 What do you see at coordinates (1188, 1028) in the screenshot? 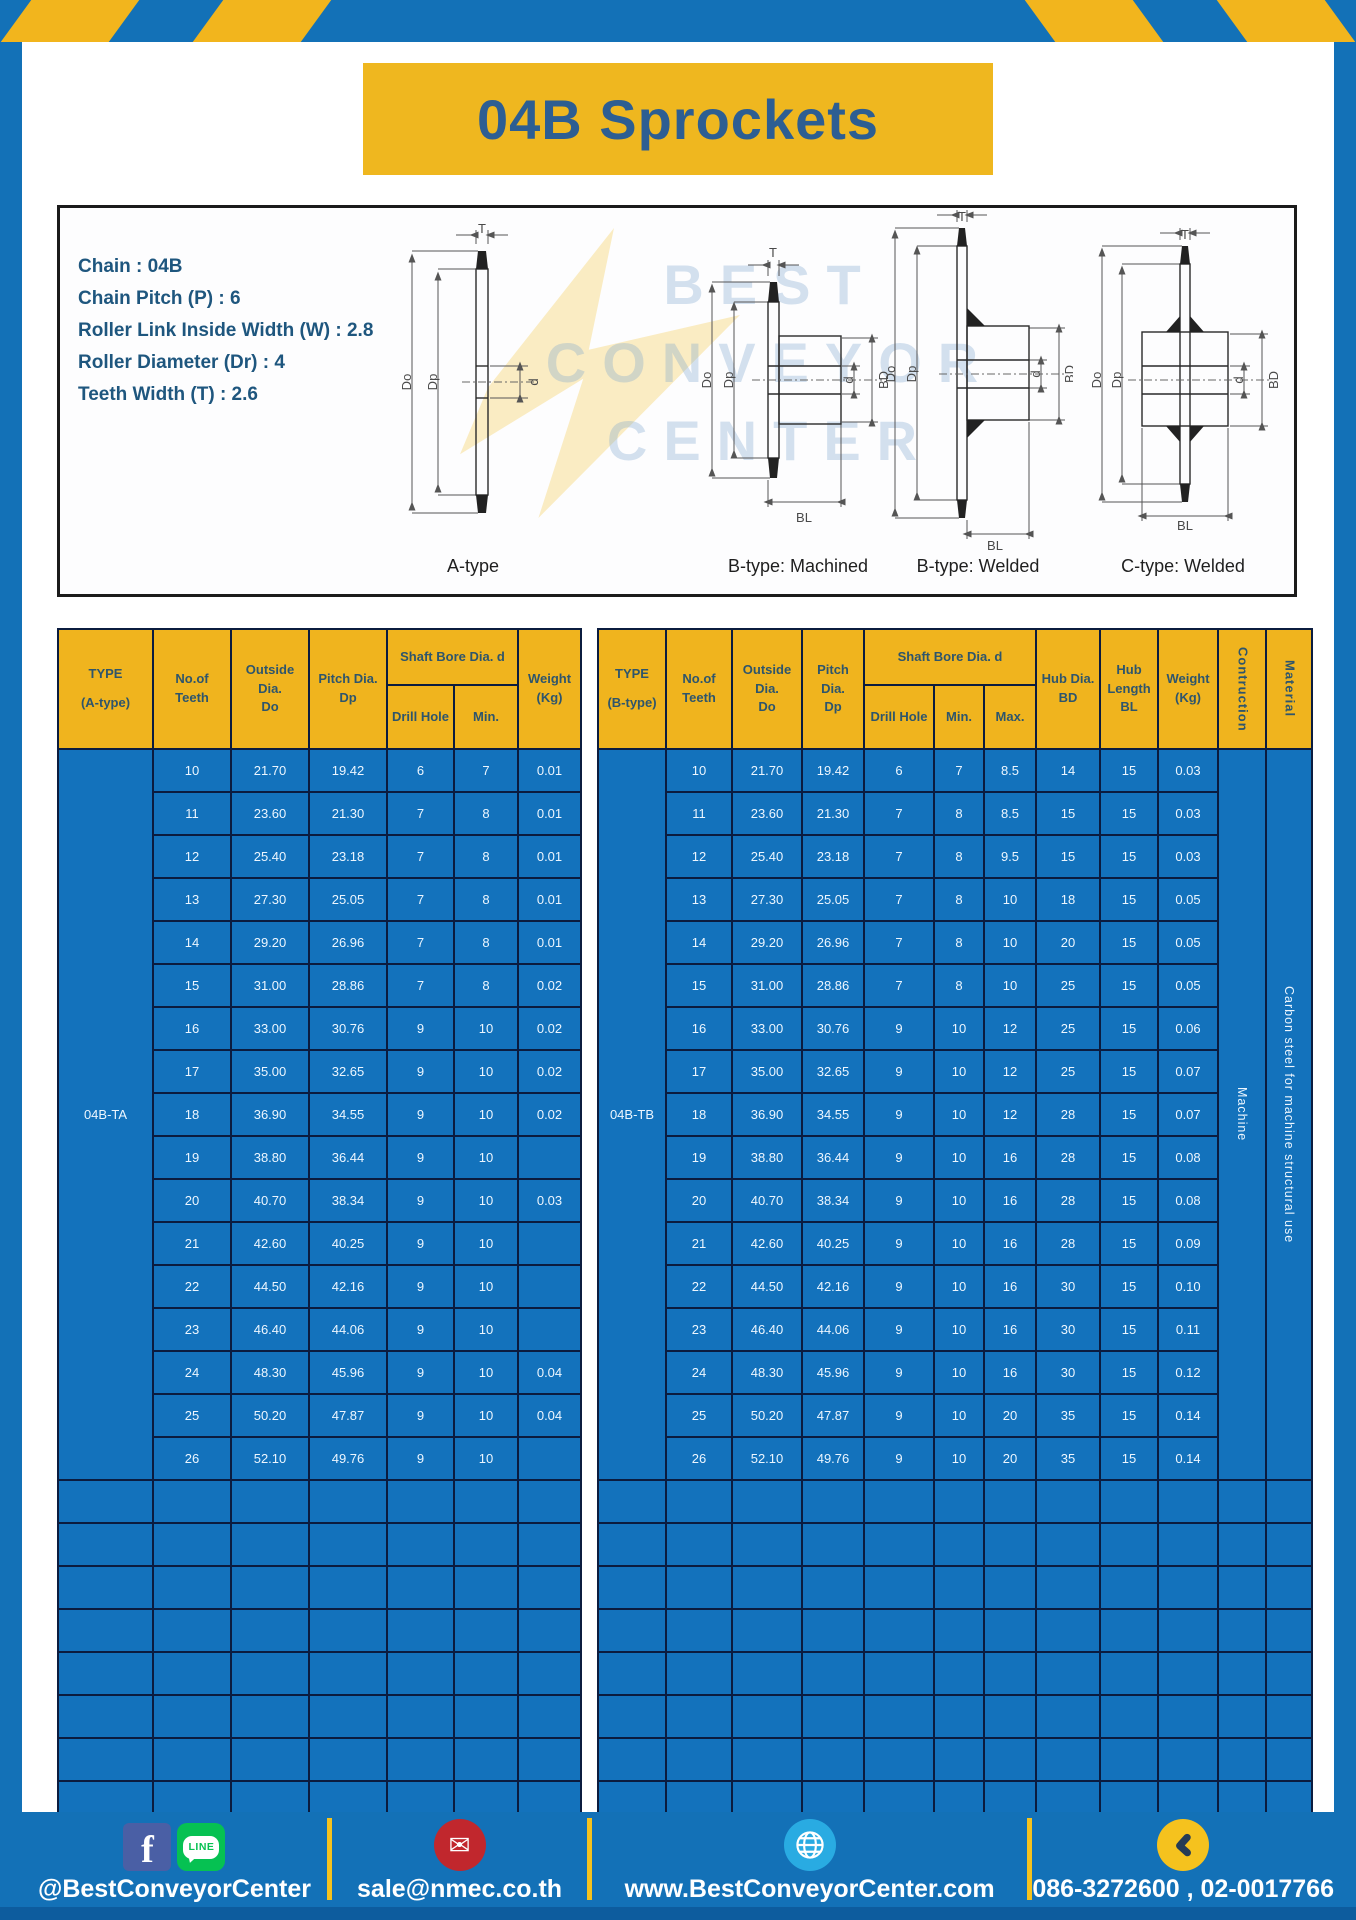
I see `table-cell: 0.06` at bounding box center [1188, 1028].